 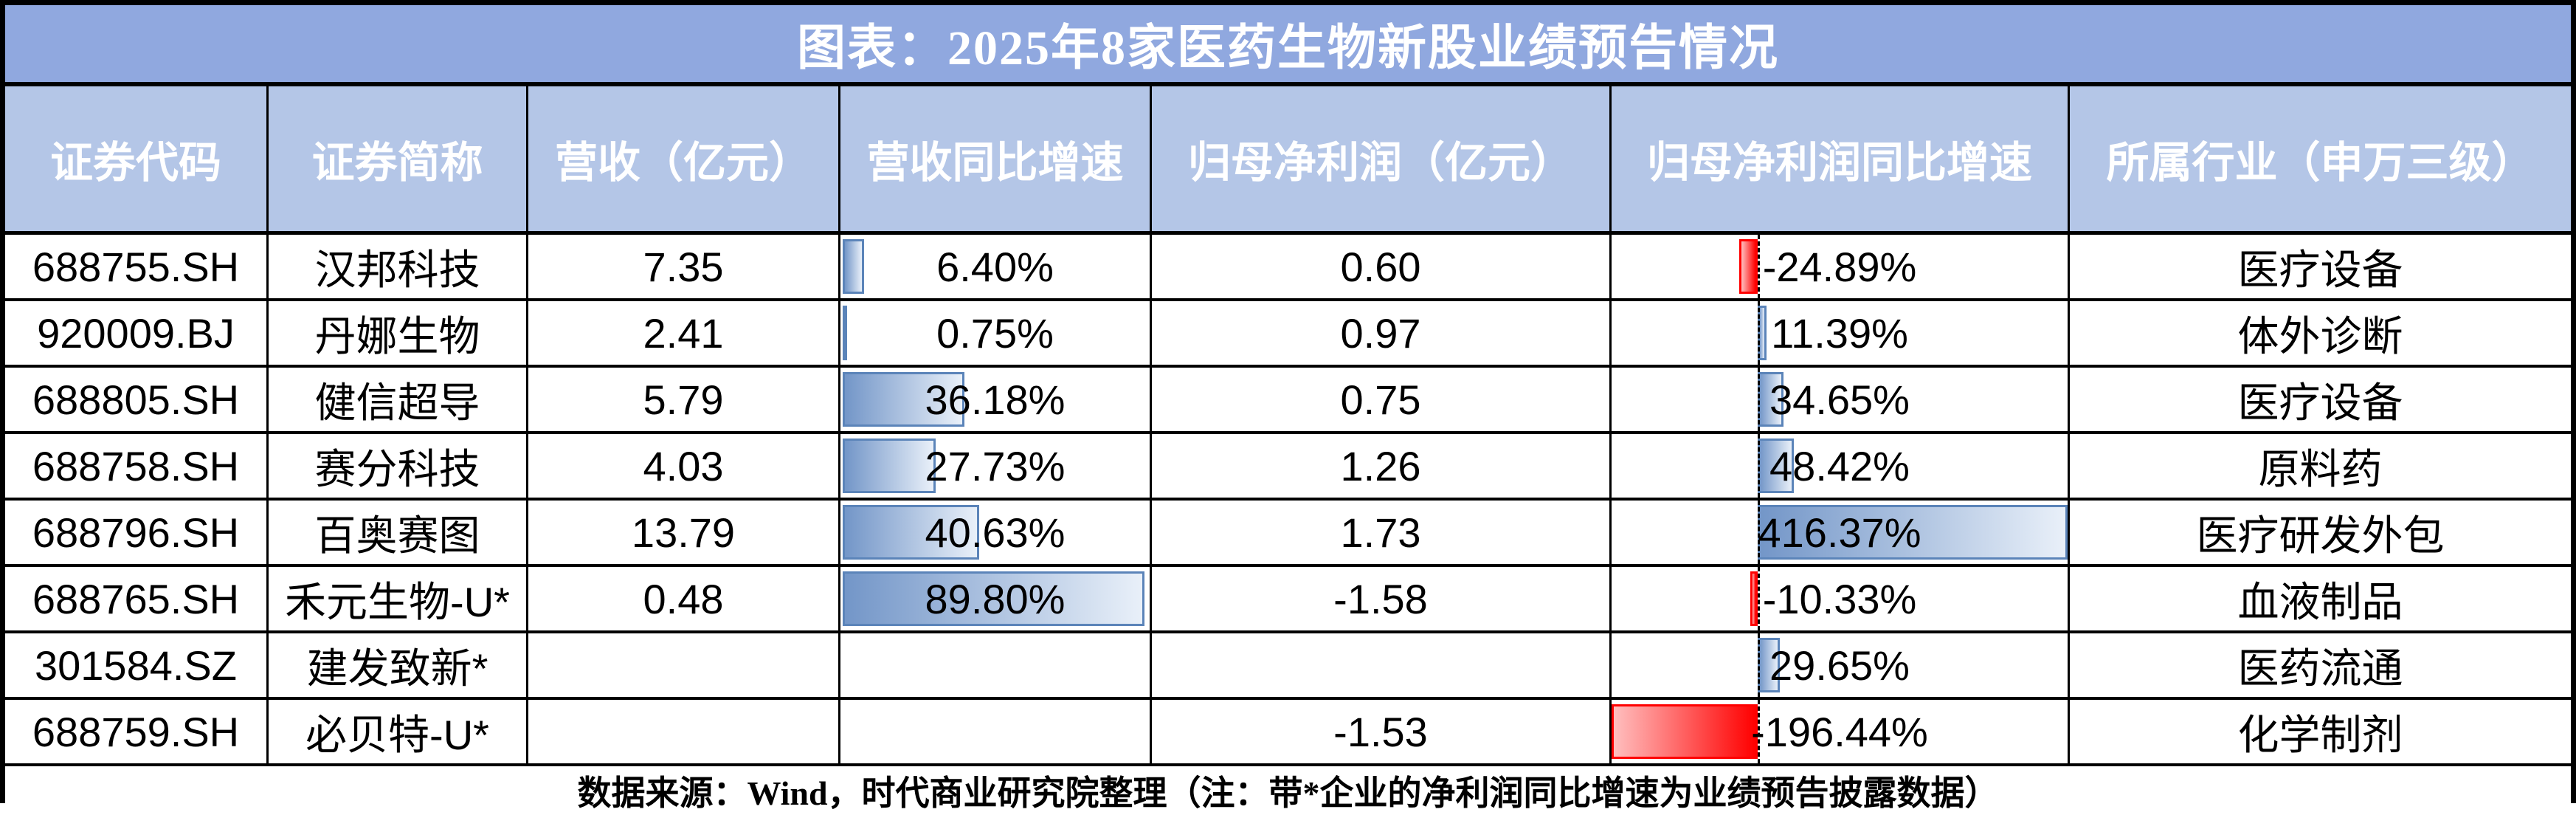 What do you see at coordinates (398, 266) in the screenshot?
I see `cell-stock-name: 汉邦科技` at bounding box center [398, 266].